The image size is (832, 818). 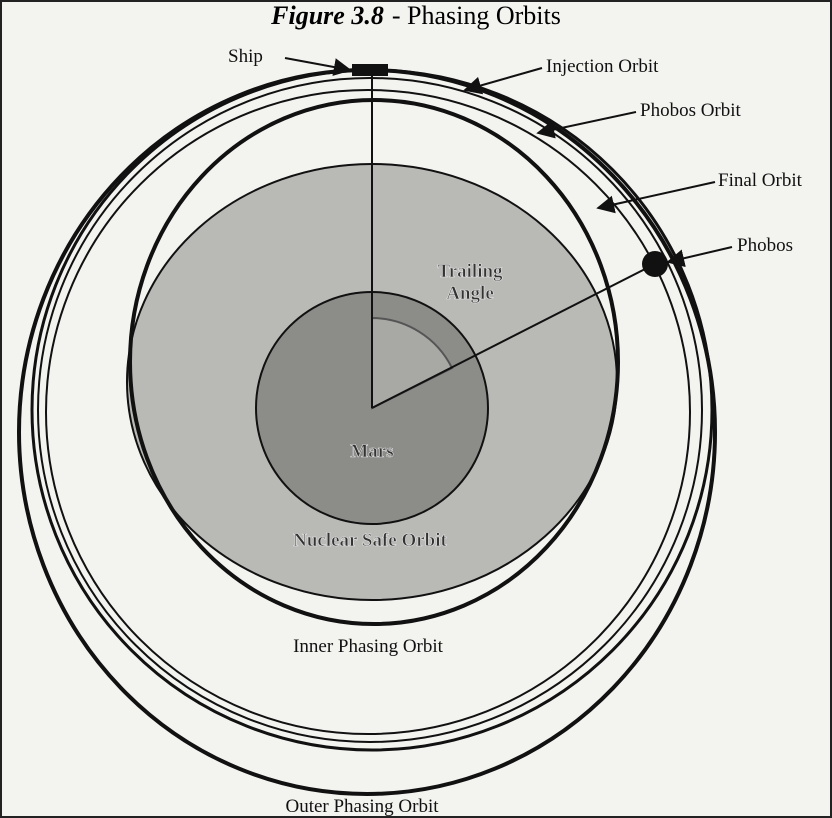 I want to click on phobos, so click(x=655, y=264).